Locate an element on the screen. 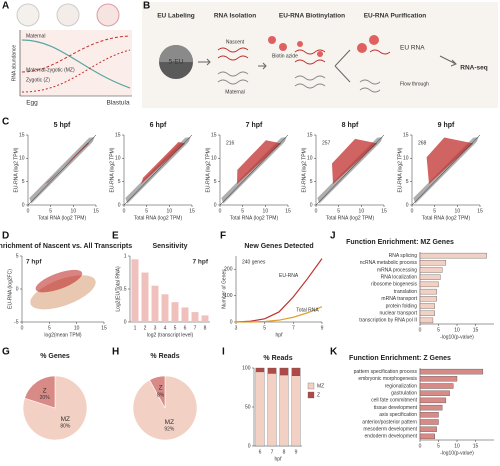 This screenshot has height=466, width=500. category-label: tissue development is located at coordinates (396, 408).